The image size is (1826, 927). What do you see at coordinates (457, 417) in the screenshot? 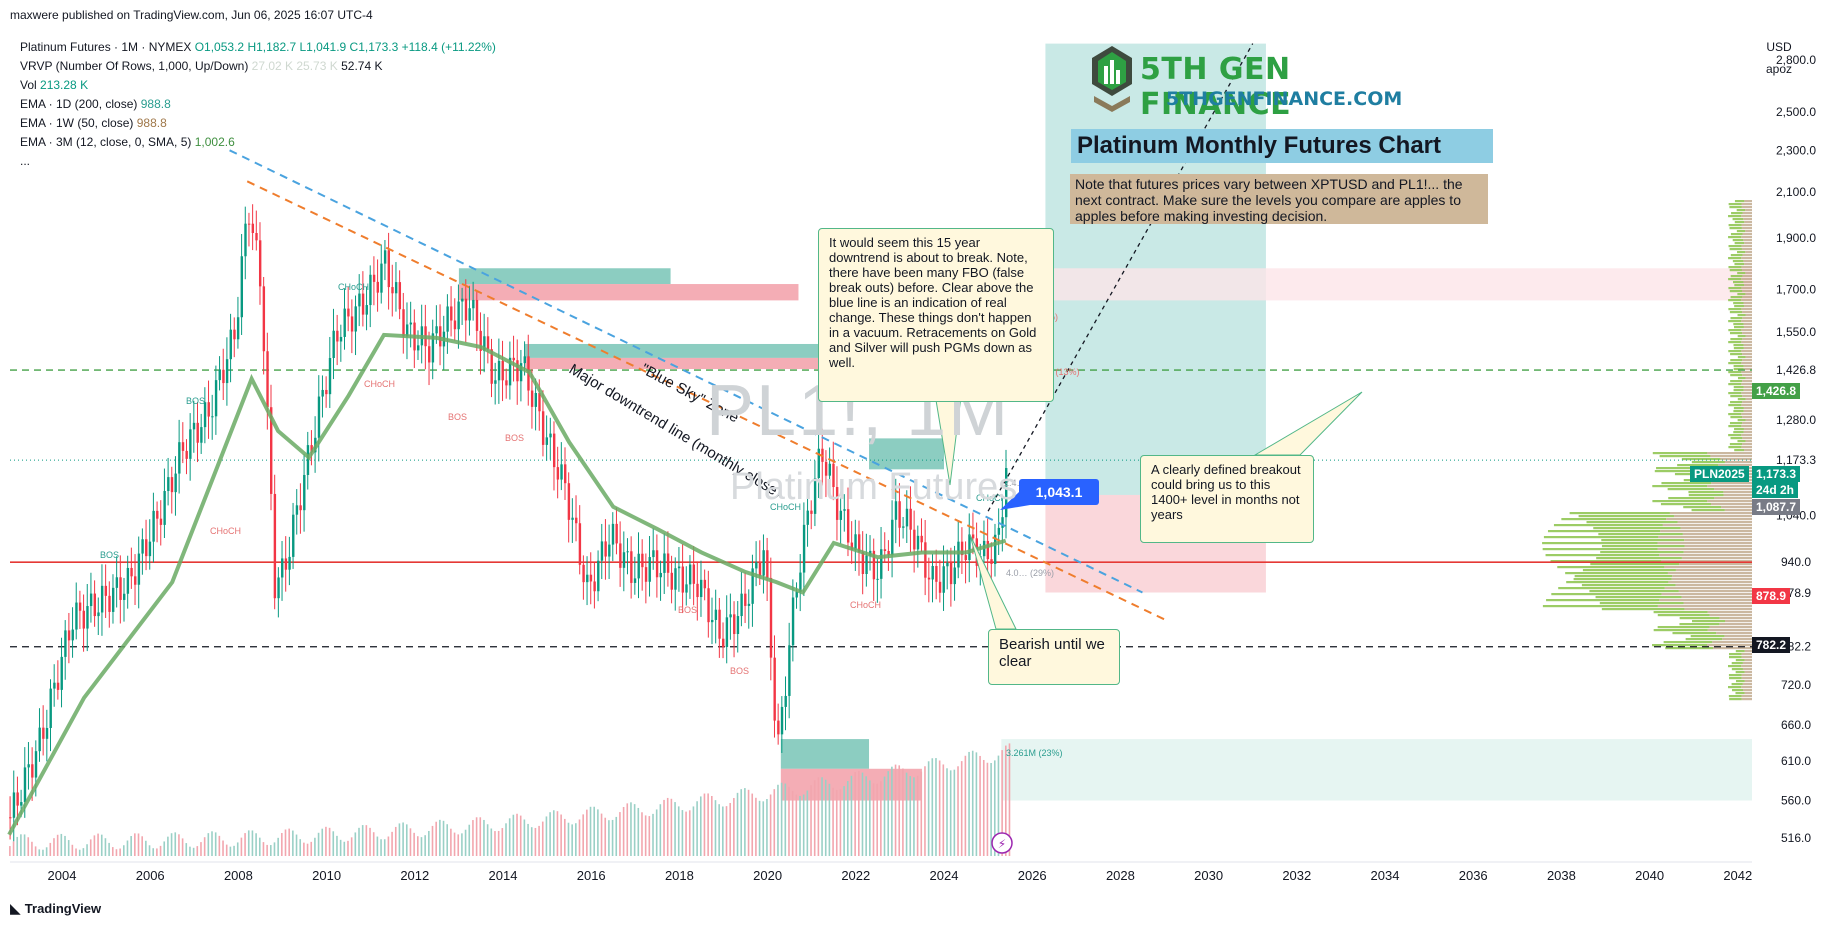
I see `structure-label: BOS` at bounding box center [457, 417].